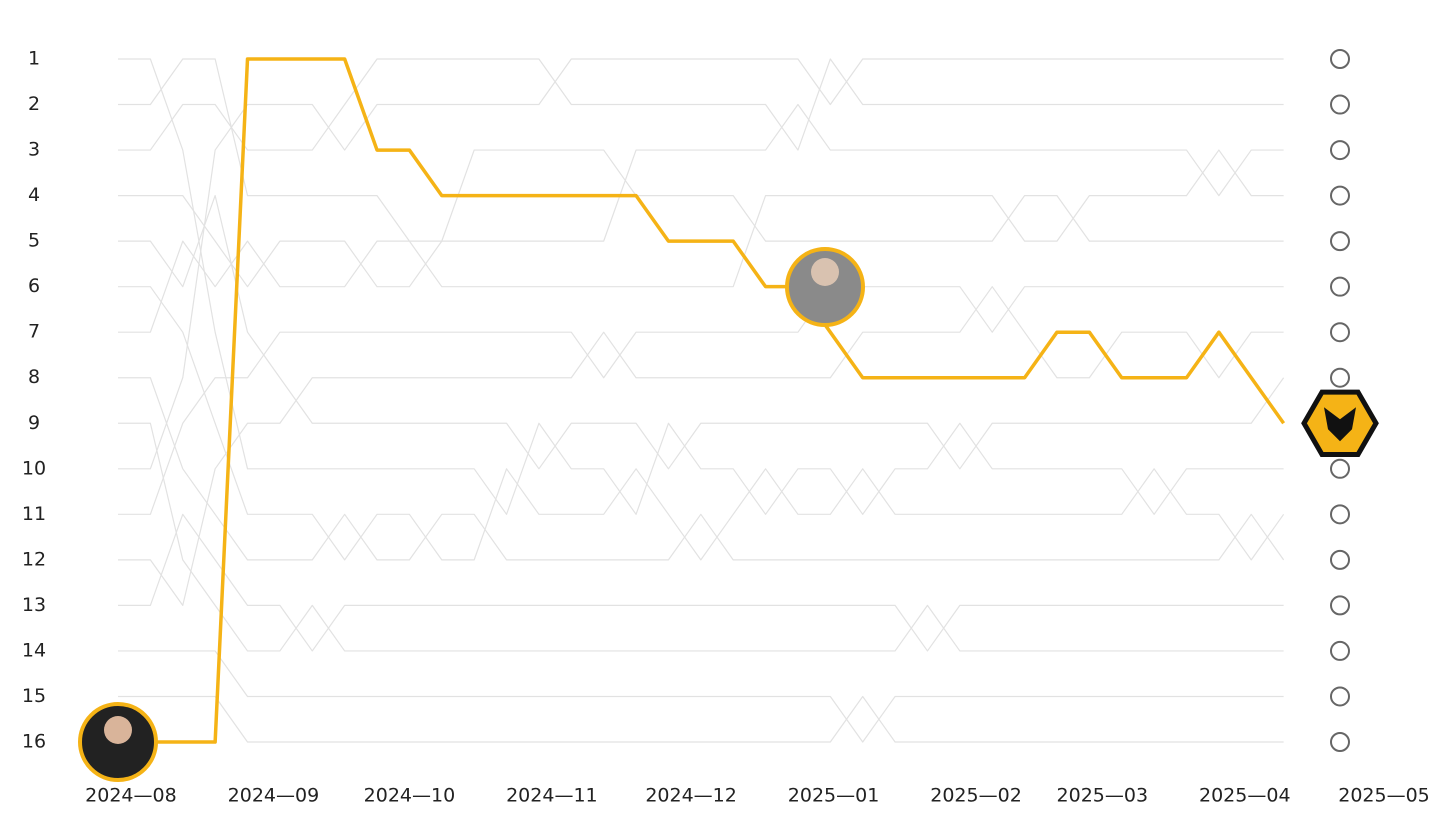  I want to click on y-tick-label: 12, so click(34, 559).